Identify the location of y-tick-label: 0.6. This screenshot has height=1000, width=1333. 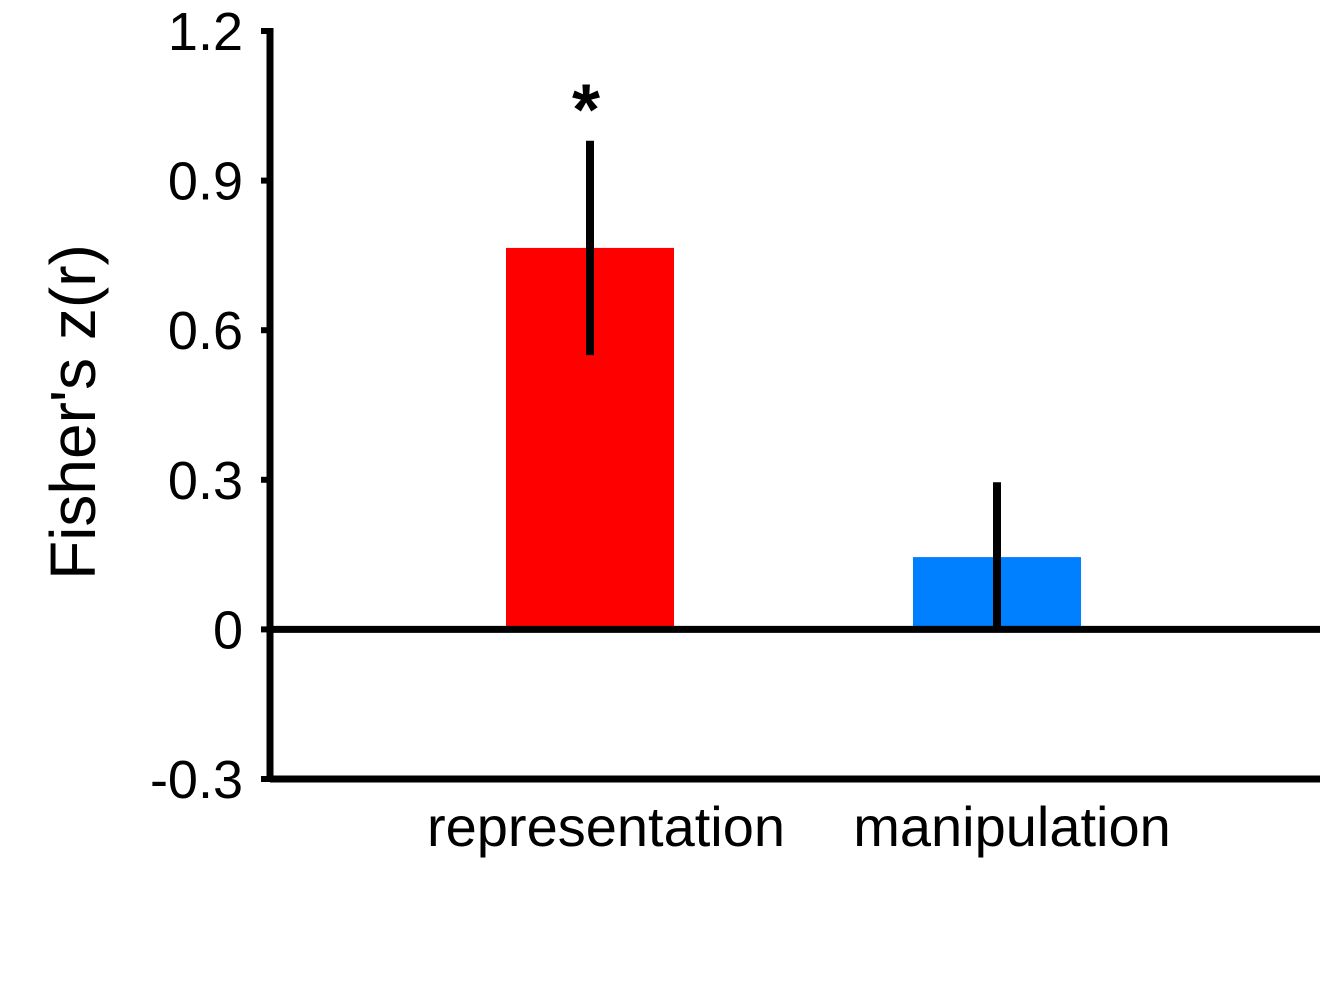
(205, 331).